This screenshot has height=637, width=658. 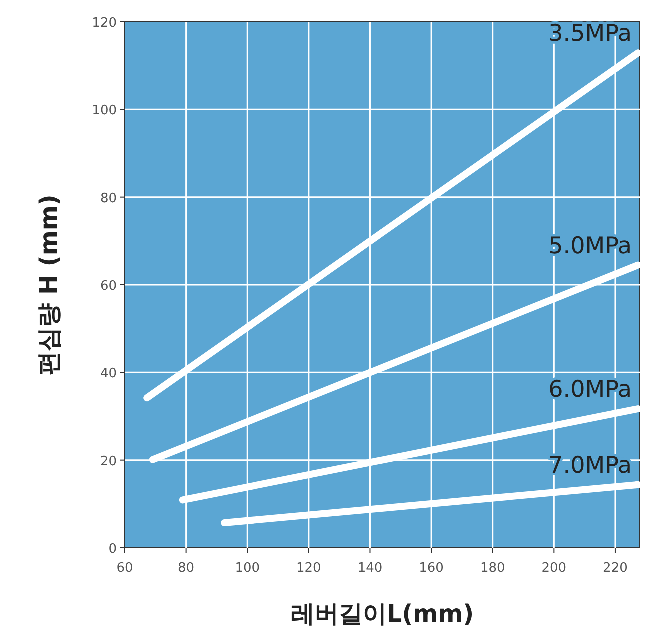 What do you see at coordinates (382, 614) in the screenshot?
I see `x-axis-title: 레버길이L(mm)` at bounding box center [382, 614].